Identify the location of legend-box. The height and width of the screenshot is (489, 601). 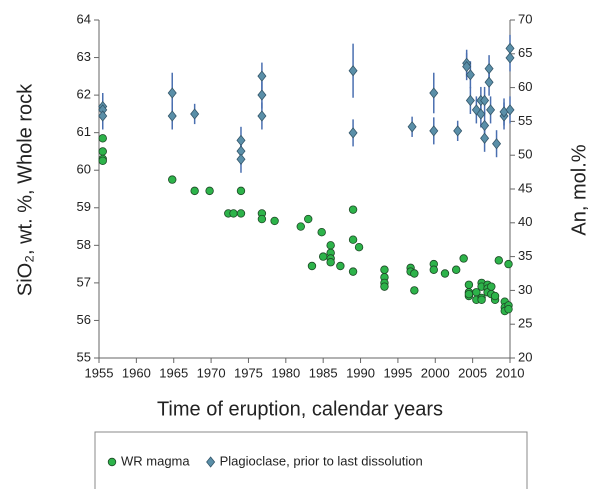
(311, 460).